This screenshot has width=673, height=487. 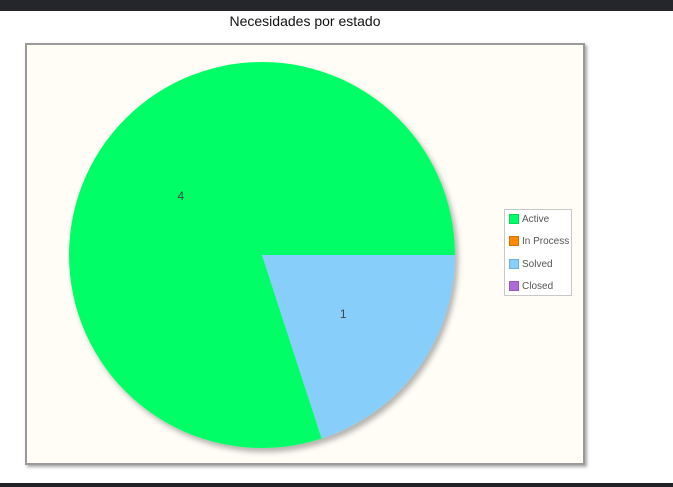 What do you see at coordinates (514, 241) in the screenshot?
I see `legend-swatch-in-process` at bounding box center [514, 241].